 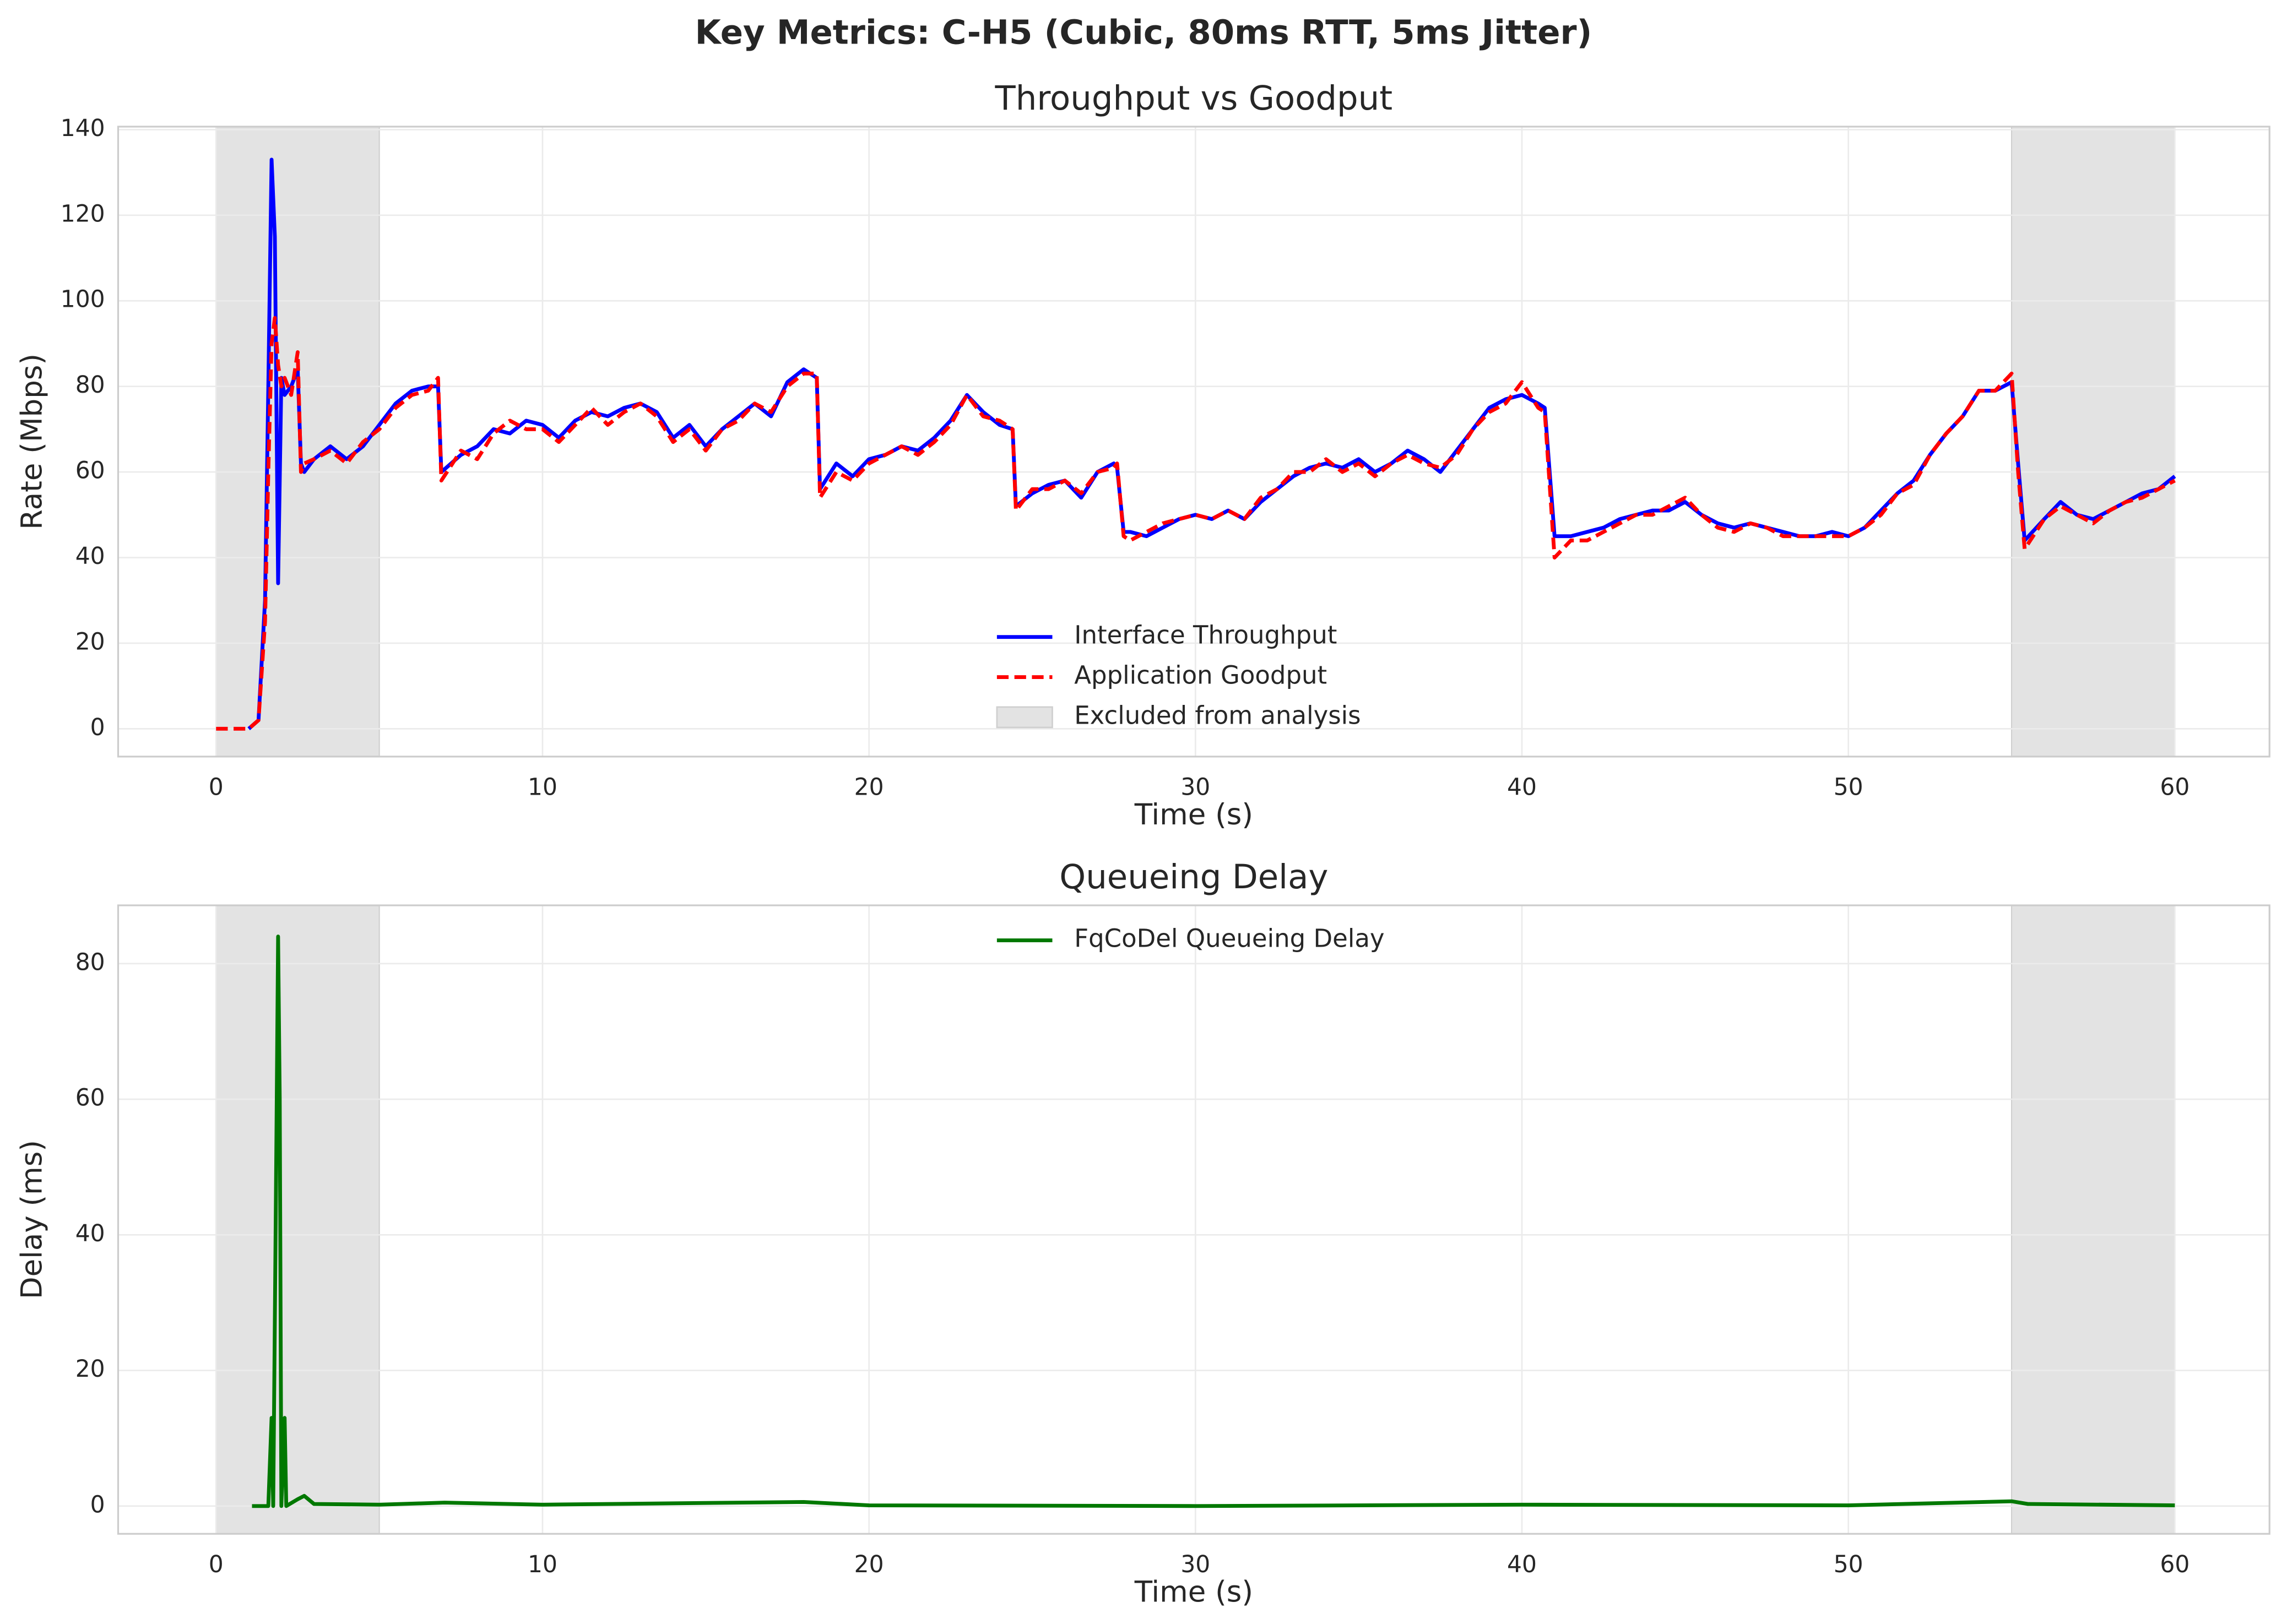 I want to click on legend-swatch, so click(x=1024, y=717).